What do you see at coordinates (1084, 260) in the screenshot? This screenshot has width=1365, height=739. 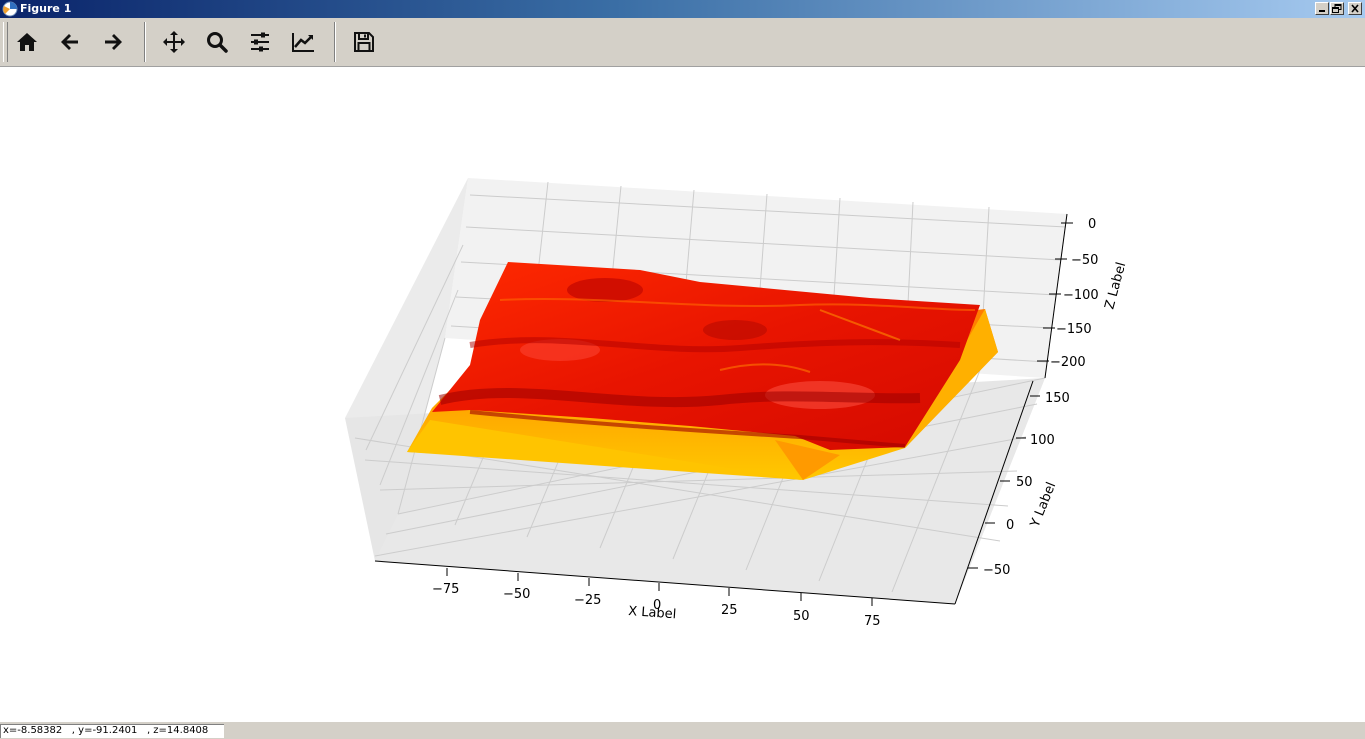 I see `z-tick-label: −50` at bounding box center [1084, 260].